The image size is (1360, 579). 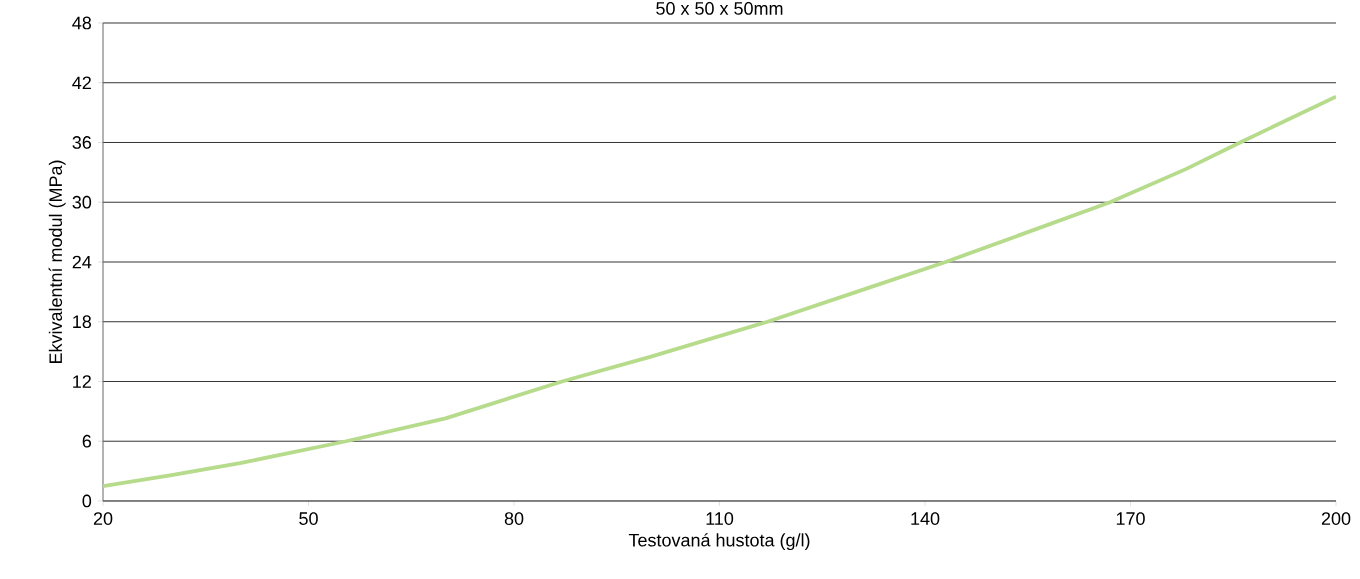 What do you see at coordinates (87, 501) in the screenshot?
I see `y-tick-label: 0` at bounding box center [87, 501].